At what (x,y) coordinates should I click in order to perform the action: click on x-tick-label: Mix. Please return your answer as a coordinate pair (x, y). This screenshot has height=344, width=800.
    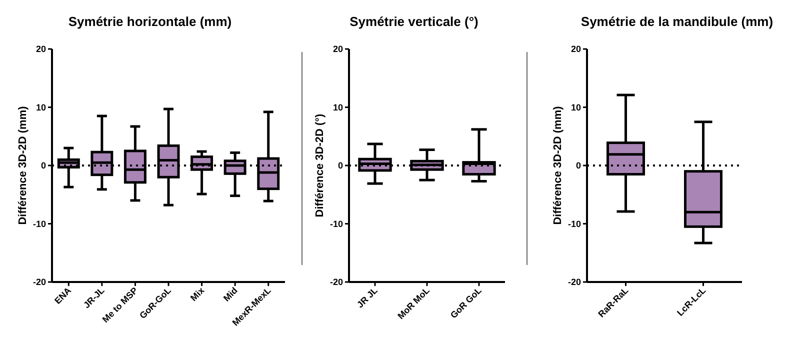
    Looking at the image, I should click on (197, 294).